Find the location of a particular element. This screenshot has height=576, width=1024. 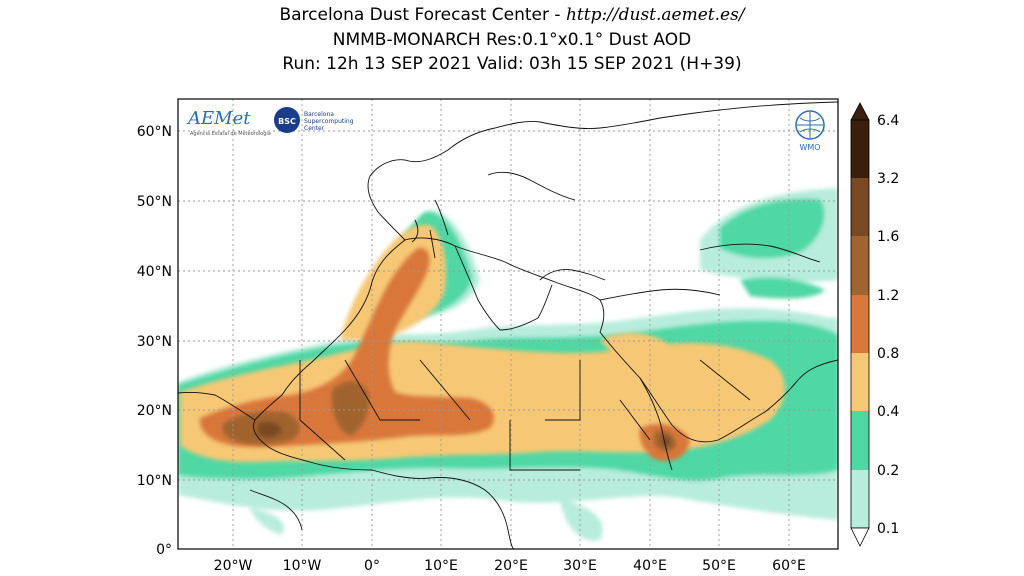

lon-label: 60°E is located at coordinates (789, 566).